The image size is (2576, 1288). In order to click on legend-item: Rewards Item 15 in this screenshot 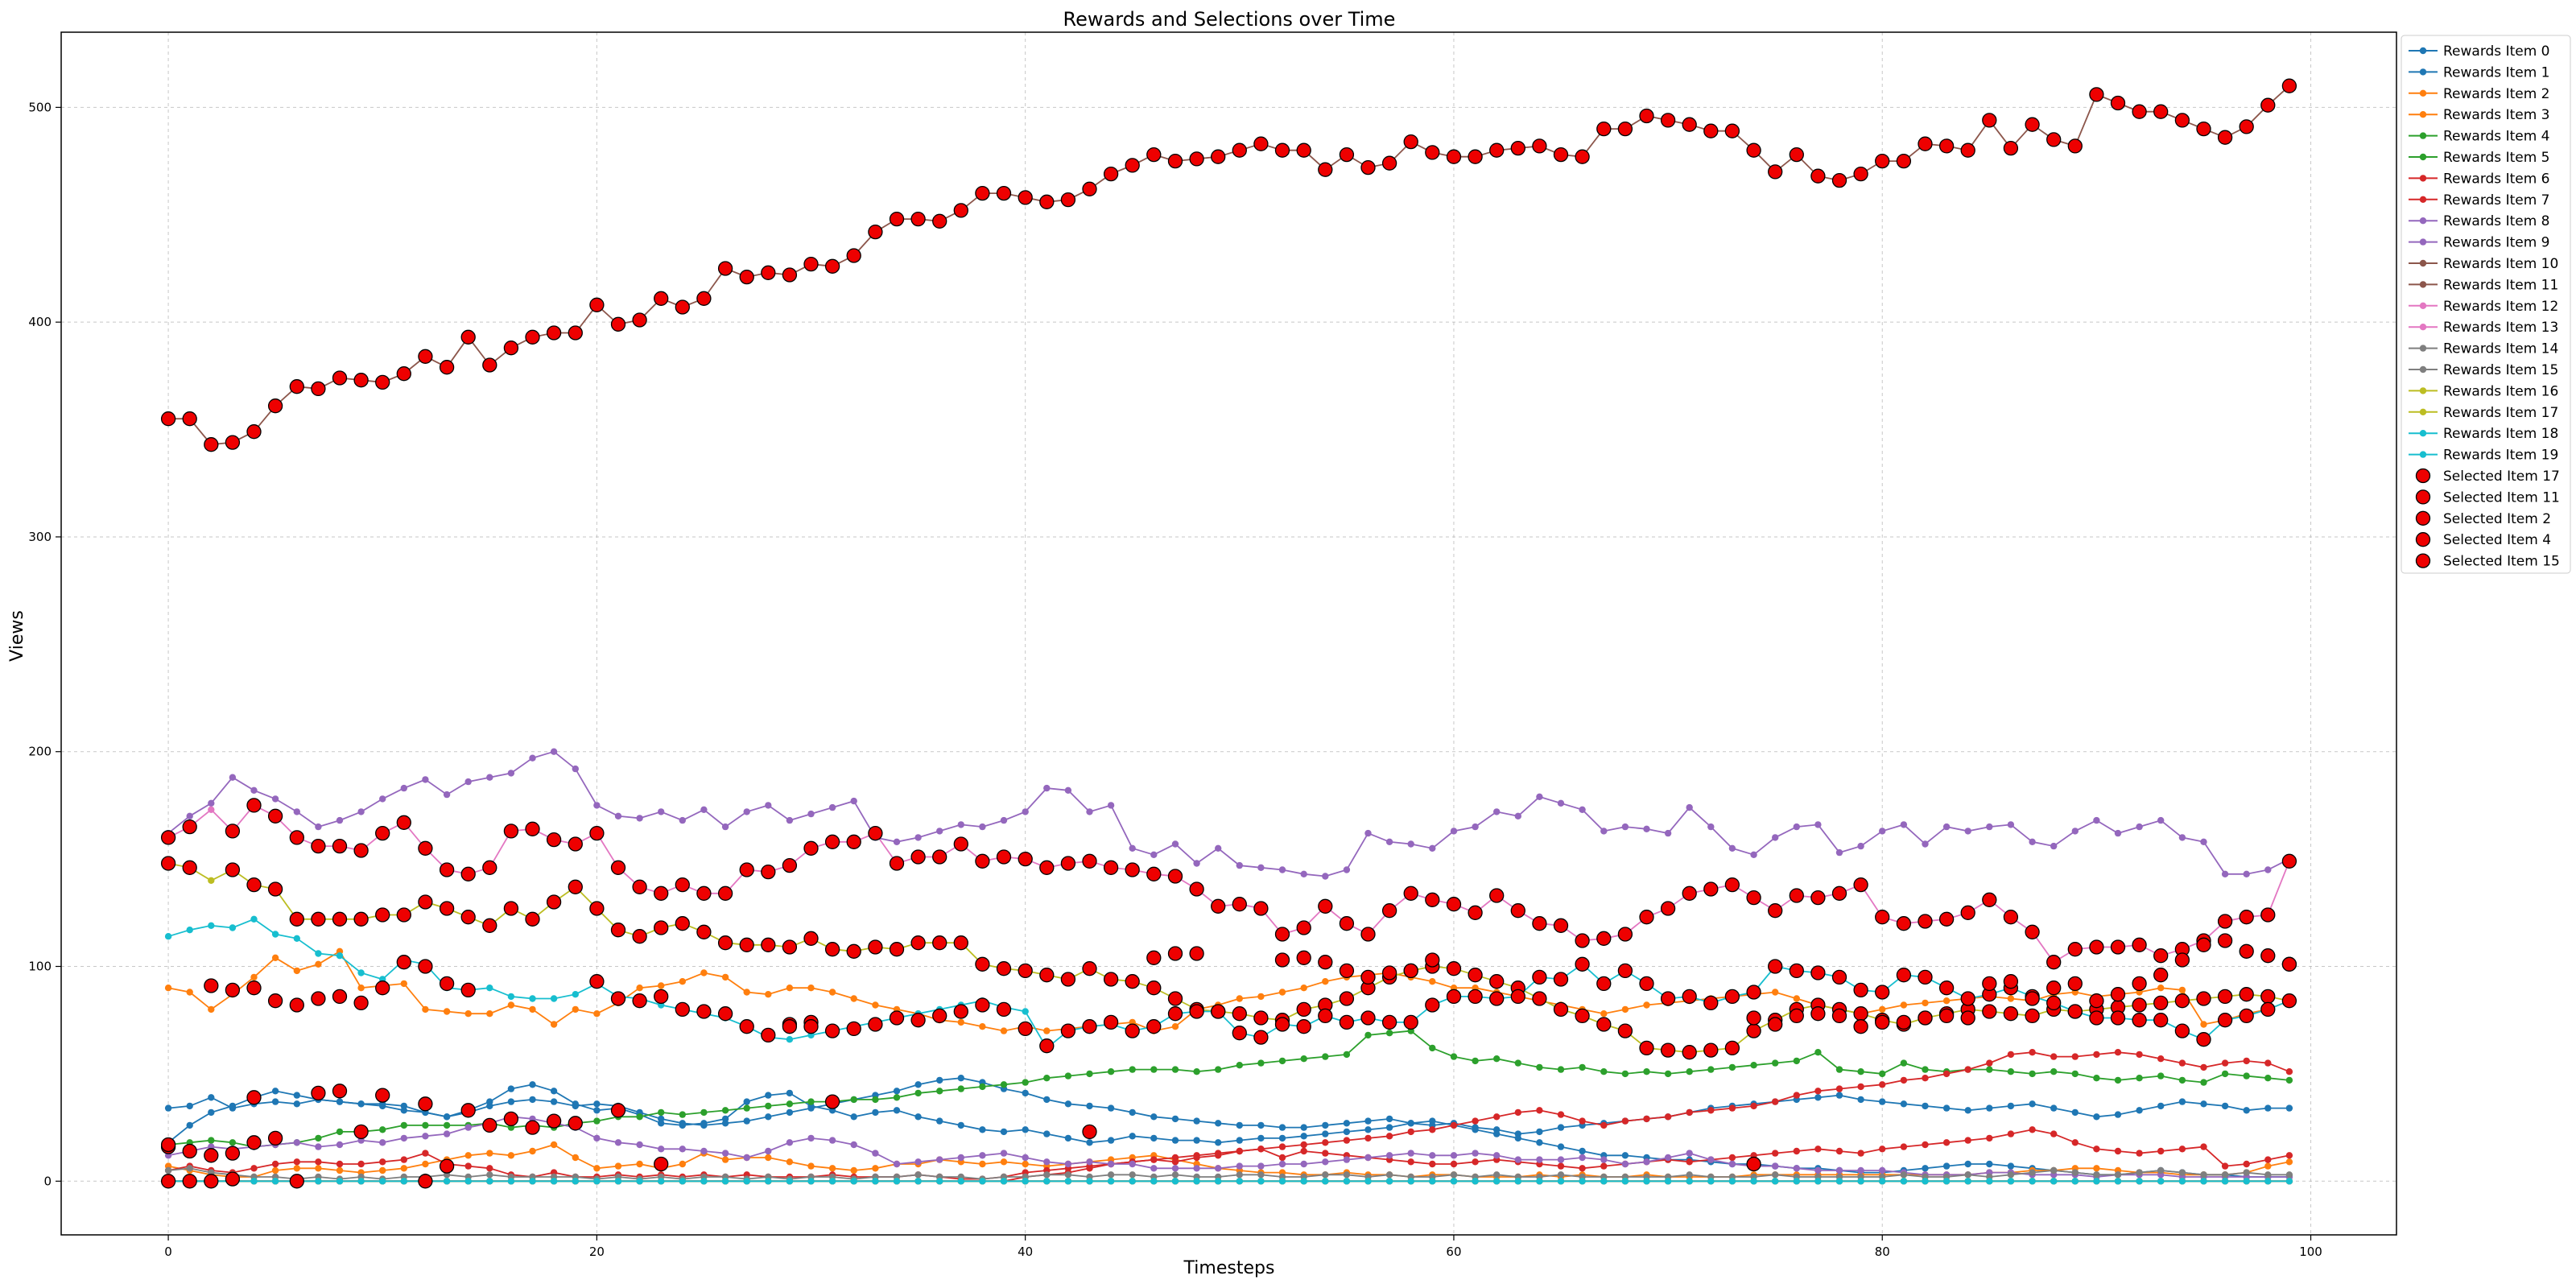, I will do `click(2483, 370)`.